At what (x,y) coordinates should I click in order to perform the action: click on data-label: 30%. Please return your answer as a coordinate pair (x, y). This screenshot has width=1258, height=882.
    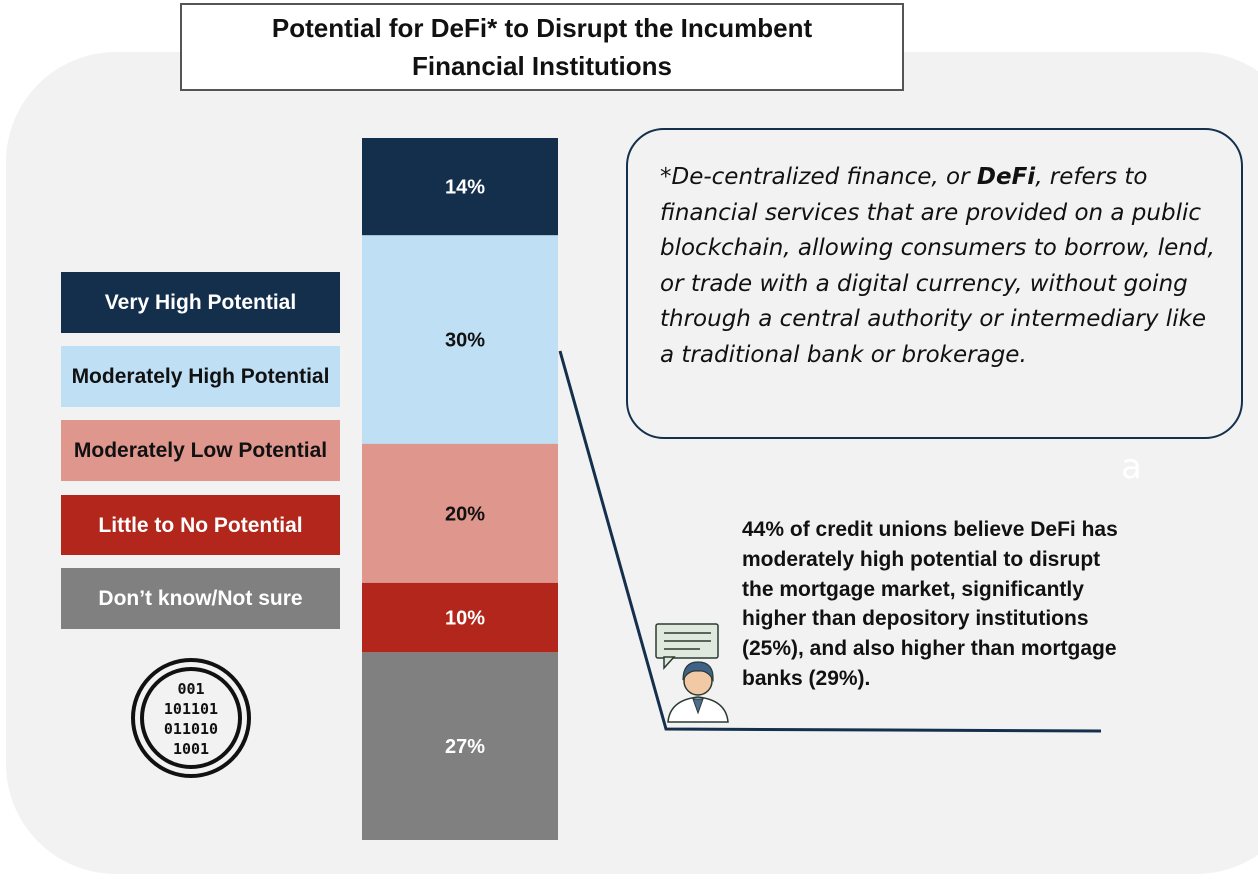
    Looking at the image, I should click on (465, 341).